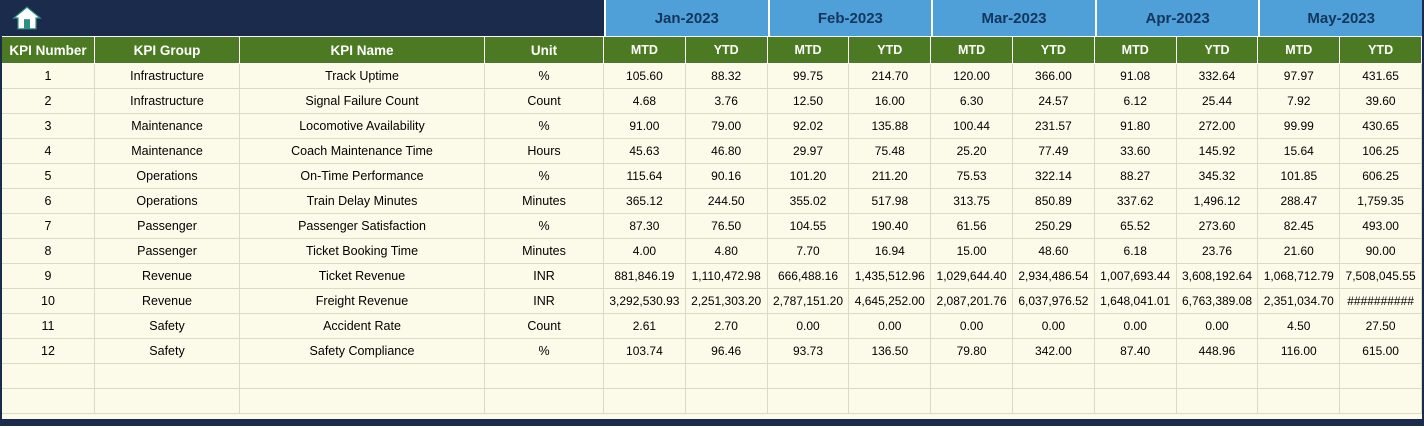  What do you see at coordinates (808, 276) in the screenshot?
I see `cell-value: 666,488.16` at bounding box center [808, 276].